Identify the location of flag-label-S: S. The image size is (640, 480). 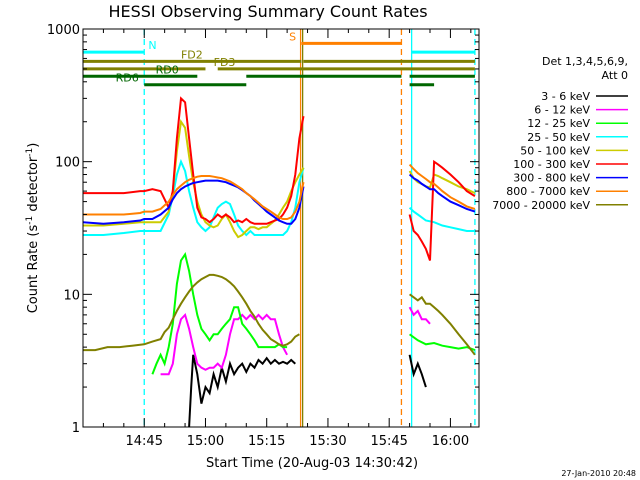
(292, 36).